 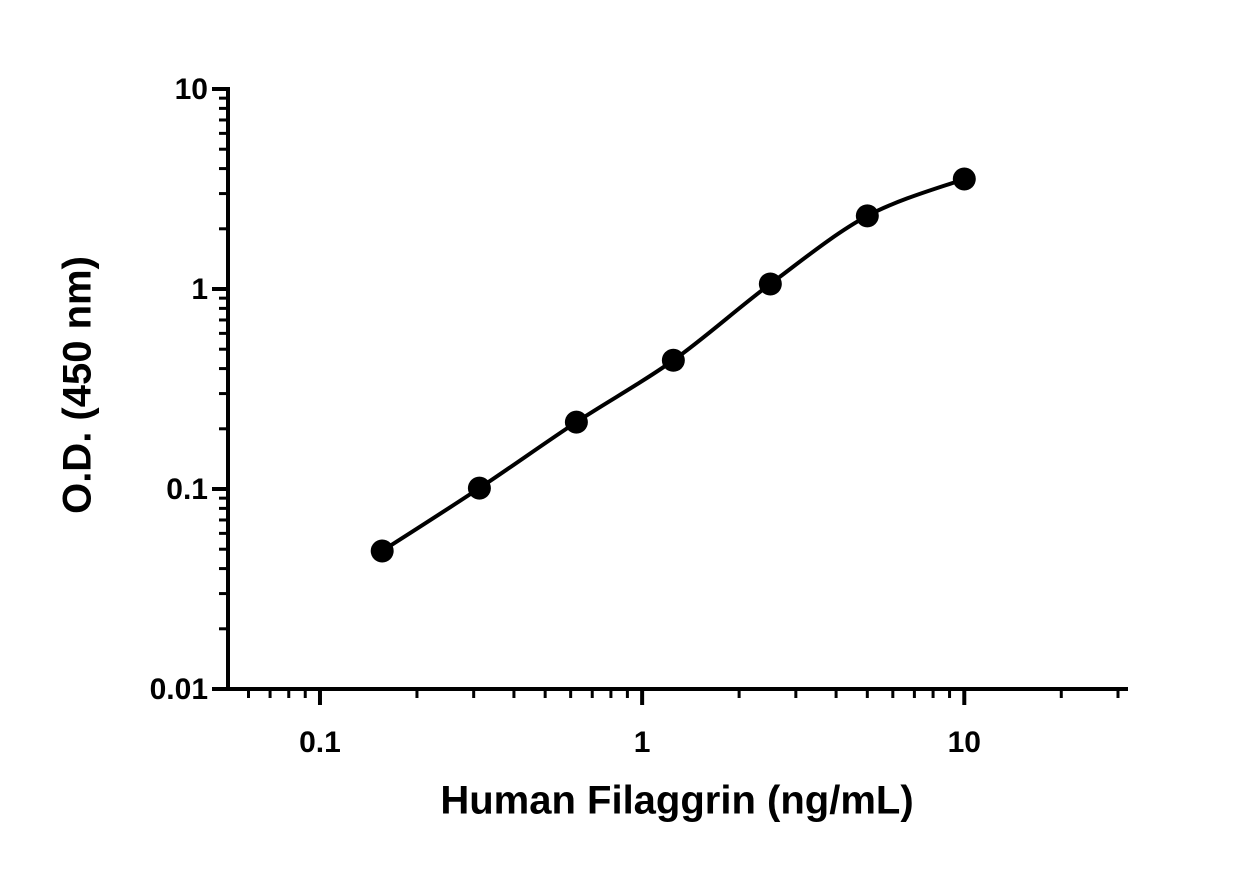 I want to click on x-tick-label: 1, so click(x=642, y=742).